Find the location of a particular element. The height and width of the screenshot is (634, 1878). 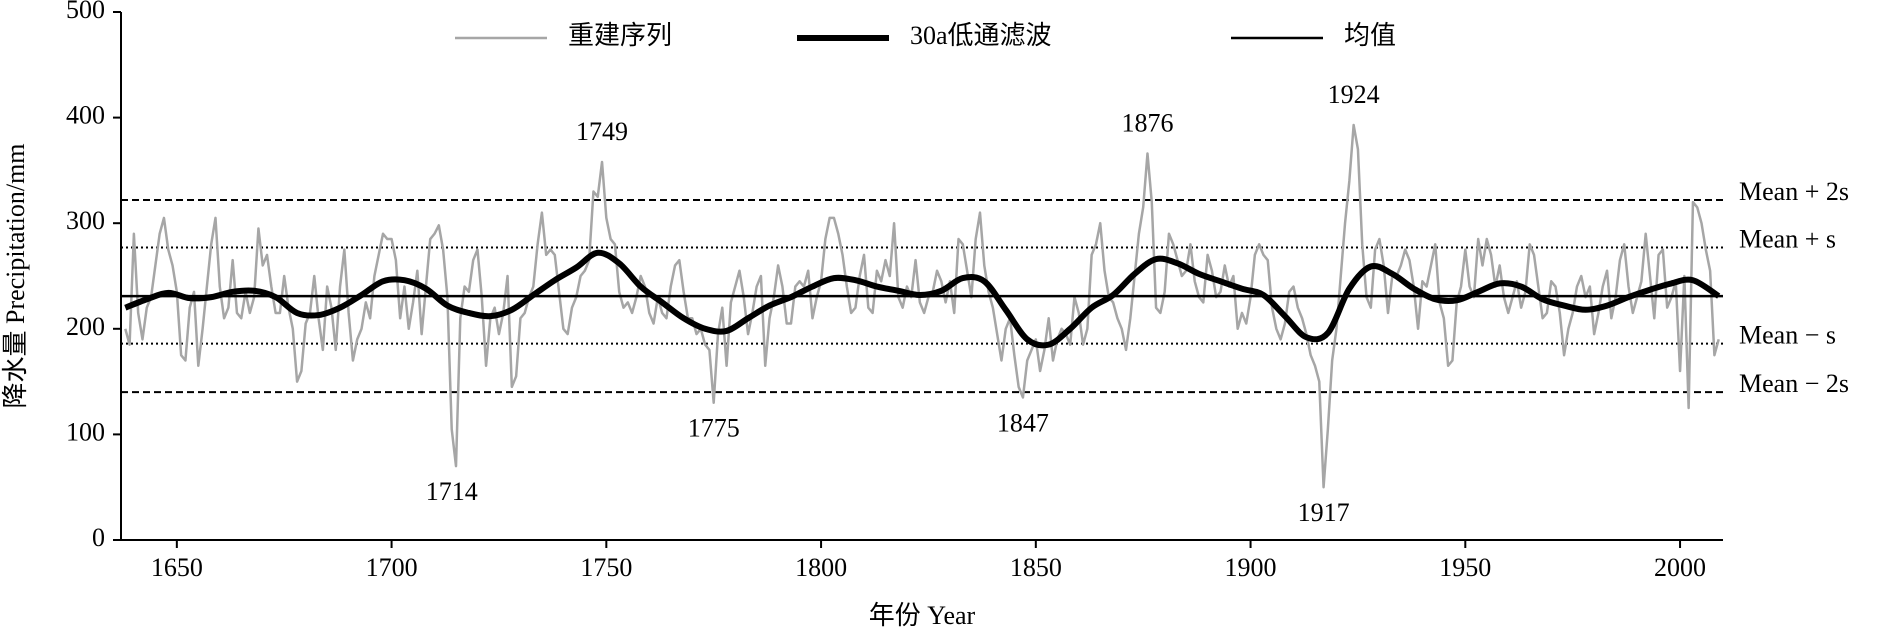

annotation: 1847 is located at coordinates (1023, 422).